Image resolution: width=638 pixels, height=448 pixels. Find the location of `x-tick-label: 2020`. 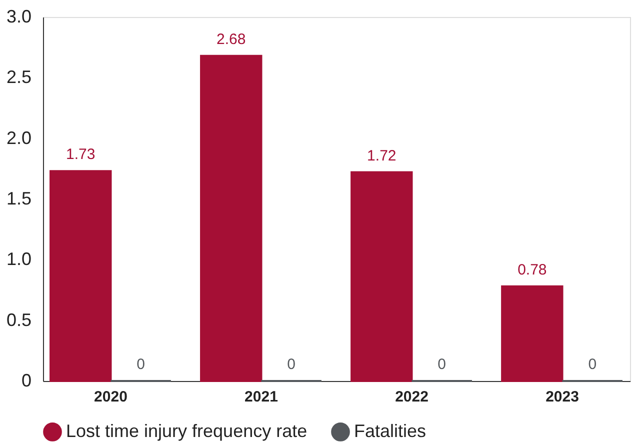

x-tick-label: 2020 is located at coordinates (111, 397).